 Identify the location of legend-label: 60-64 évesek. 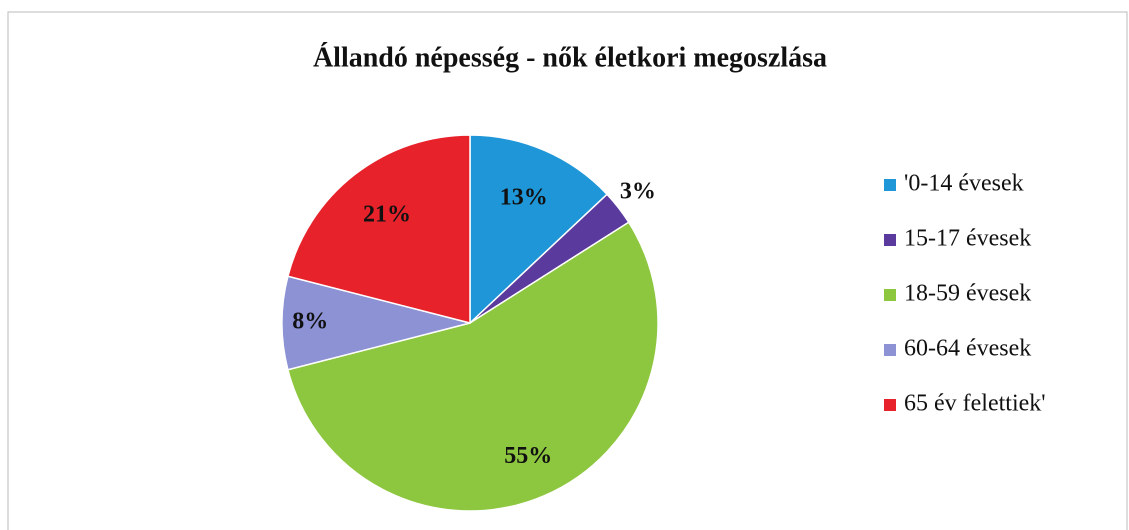
(967, 349).